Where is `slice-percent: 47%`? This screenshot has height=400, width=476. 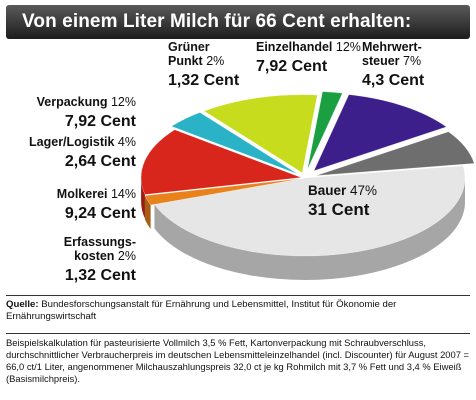
slice-percent: 47% is located at coordinates (361, 190).